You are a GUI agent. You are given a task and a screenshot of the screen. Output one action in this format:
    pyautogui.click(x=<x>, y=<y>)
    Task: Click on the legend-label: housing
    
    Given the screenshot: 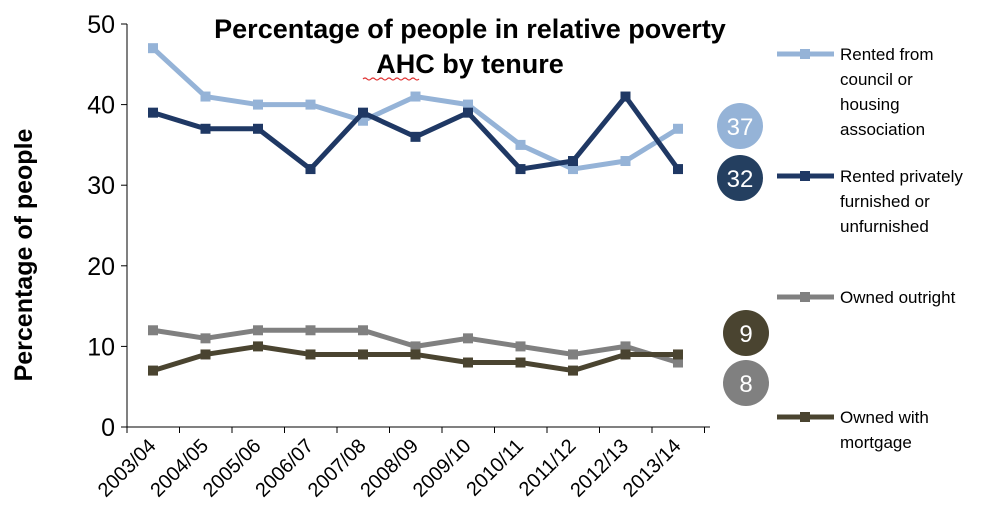 What is the action you would take?
    pyautogui.click(x=870, y=104)
    